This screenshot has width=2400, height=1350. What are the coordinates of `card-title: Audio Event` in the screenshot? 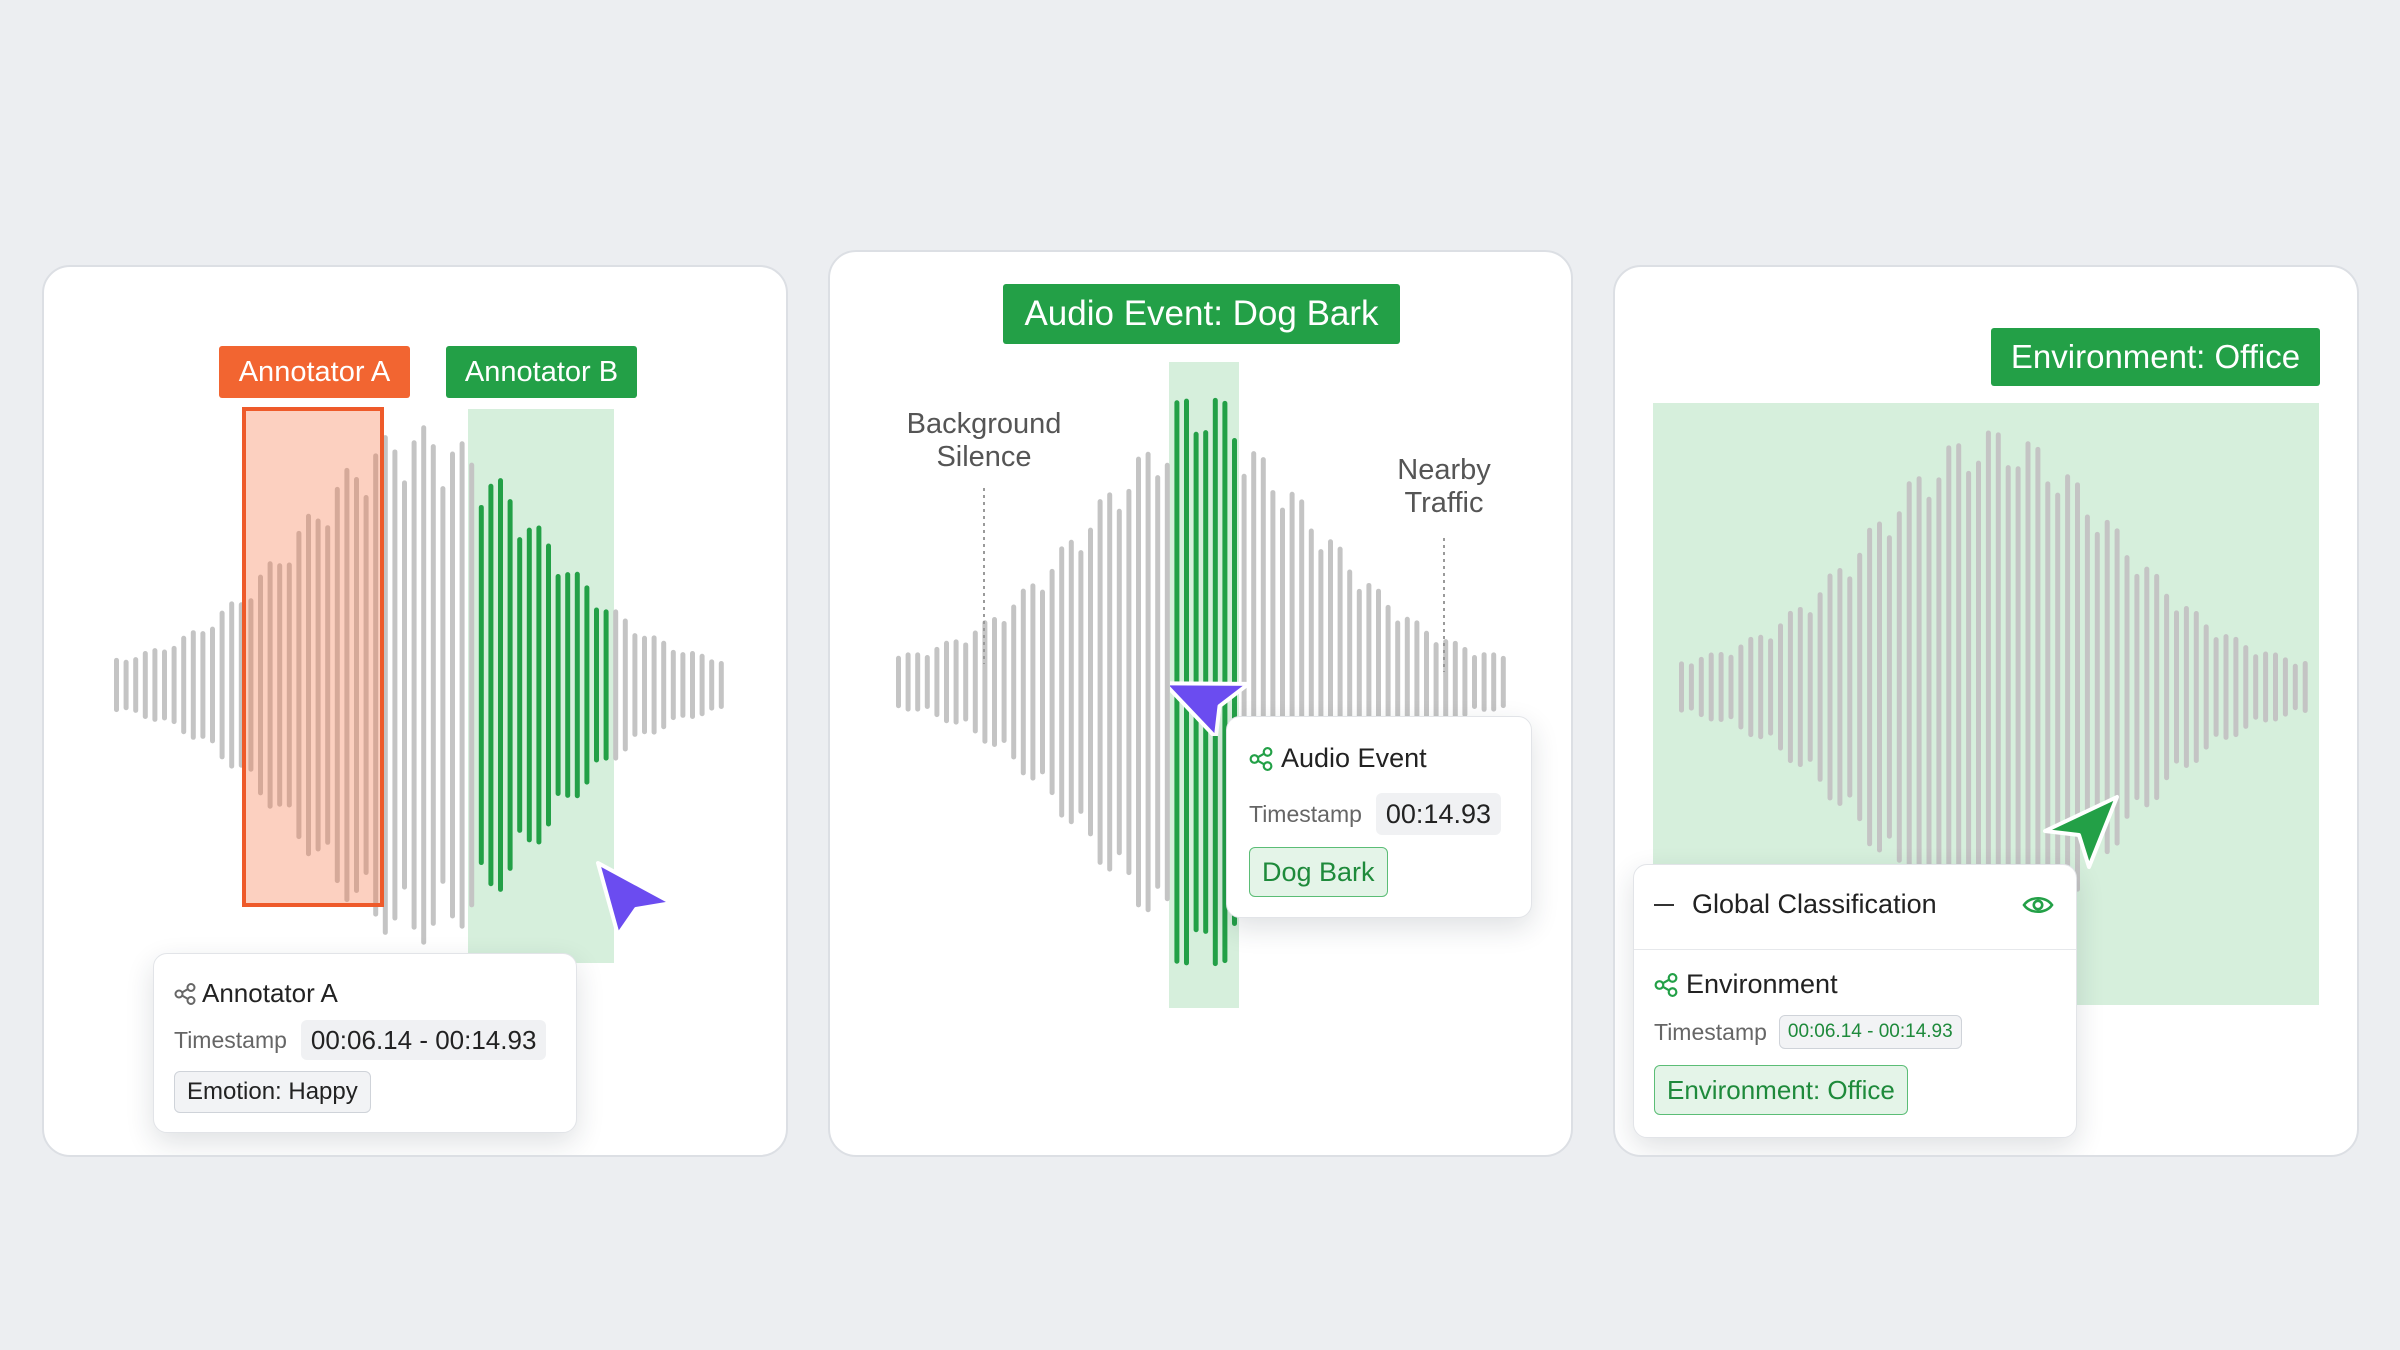 It's located at (1354, 758).